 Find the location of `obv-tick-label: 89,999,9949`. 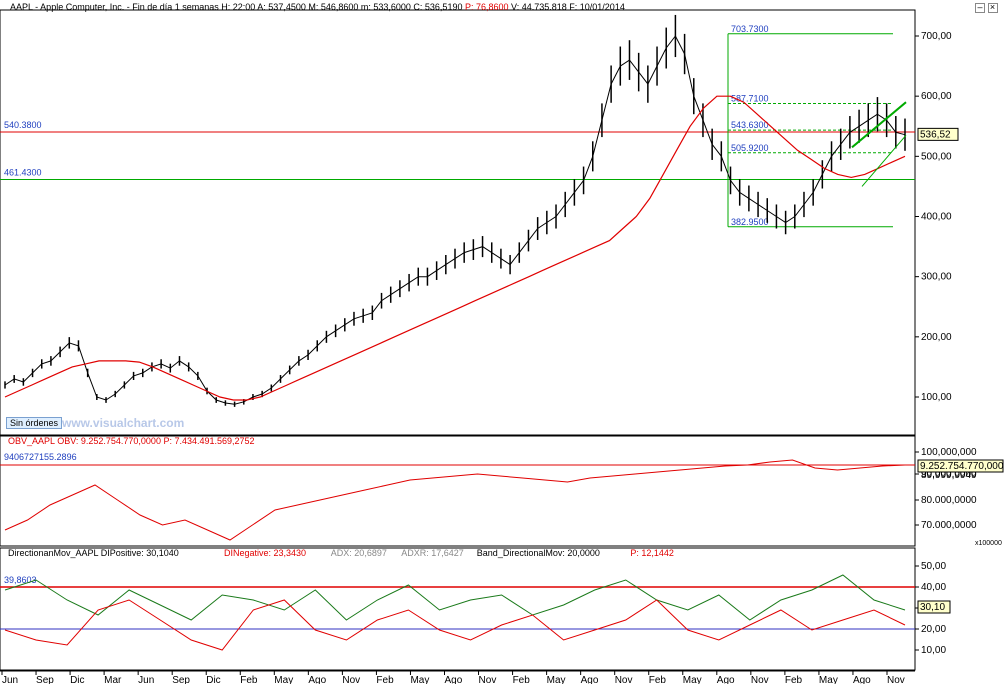

obv-tick-label: 89,999,9949 is located at coordinates (949, 475).